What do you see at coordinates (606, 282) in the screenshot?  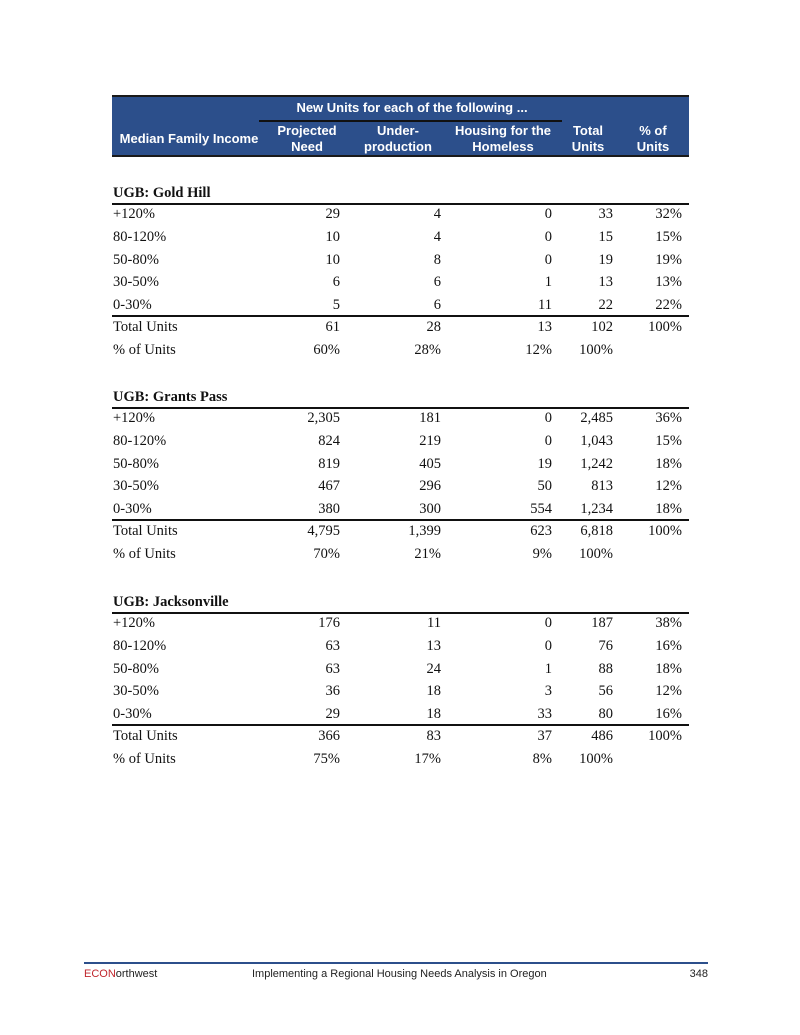 I see `table-row-value: 13` at bounding box center [606, 282].